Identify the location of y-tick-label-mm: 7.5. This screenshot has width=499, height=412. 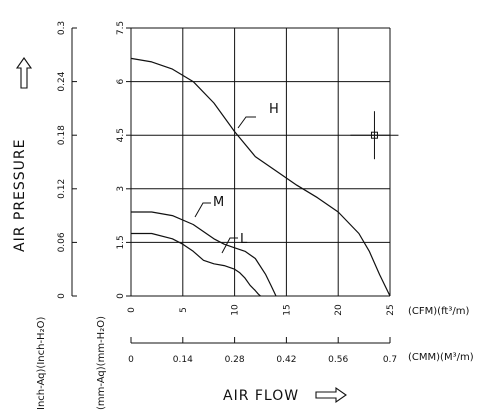
(121, 28).